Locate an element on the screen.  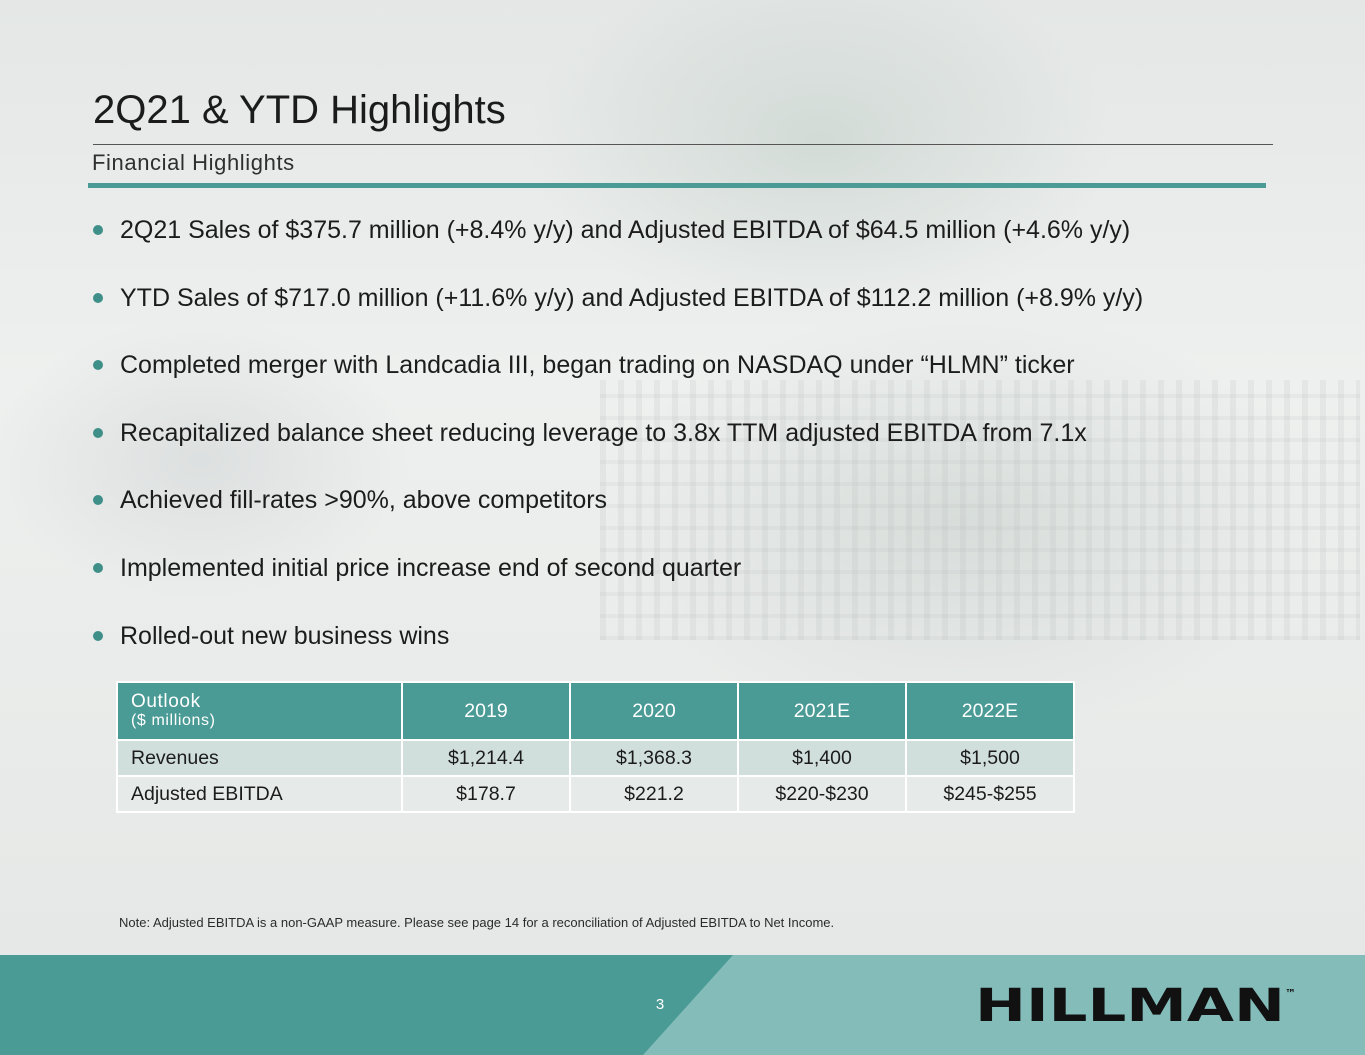
list-item-text: Rolled-out new business wins is located at coordinates (285, 635).